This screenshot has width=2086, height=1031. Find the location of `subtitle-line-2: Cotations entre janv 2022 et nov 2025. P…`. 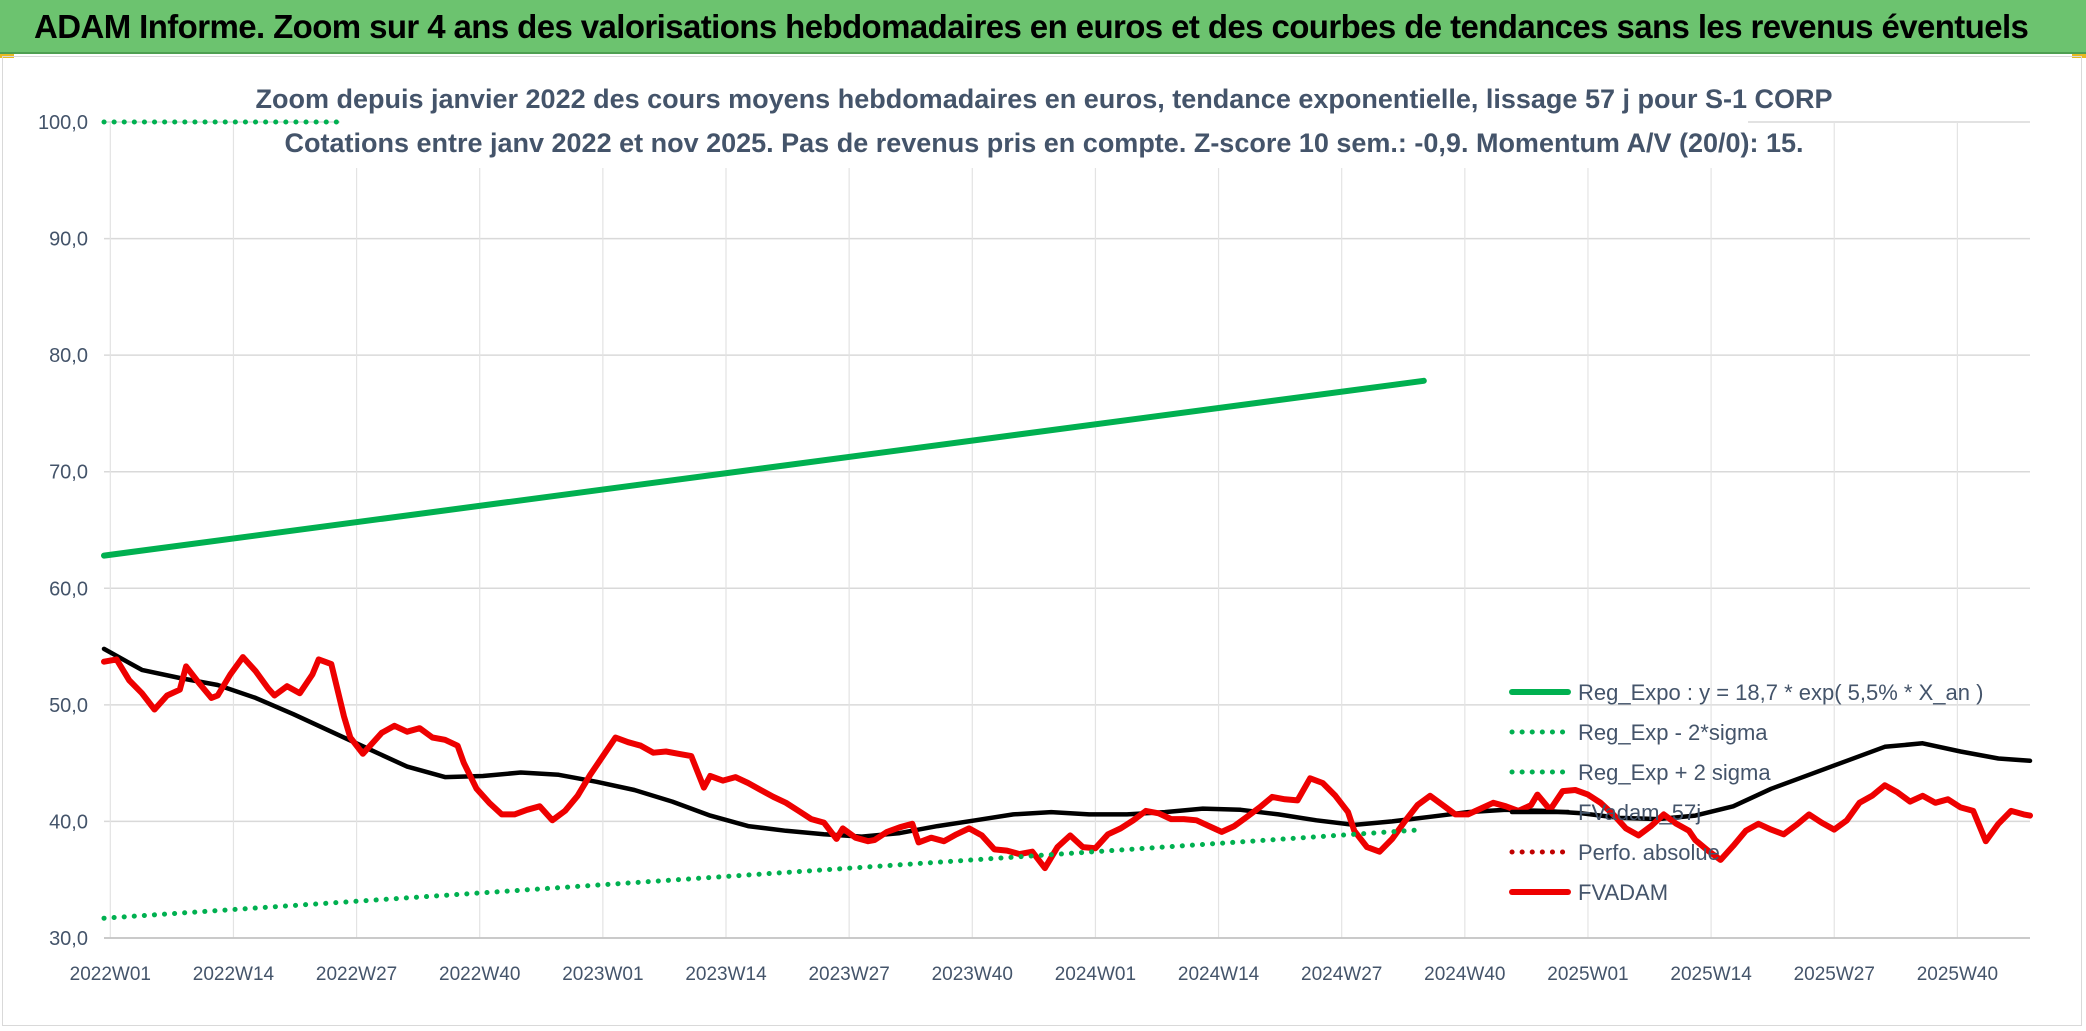

subtitle-line-2: Cotations entre janv 2022 et nov 2025. P… is located at coordinates (1043, 143).